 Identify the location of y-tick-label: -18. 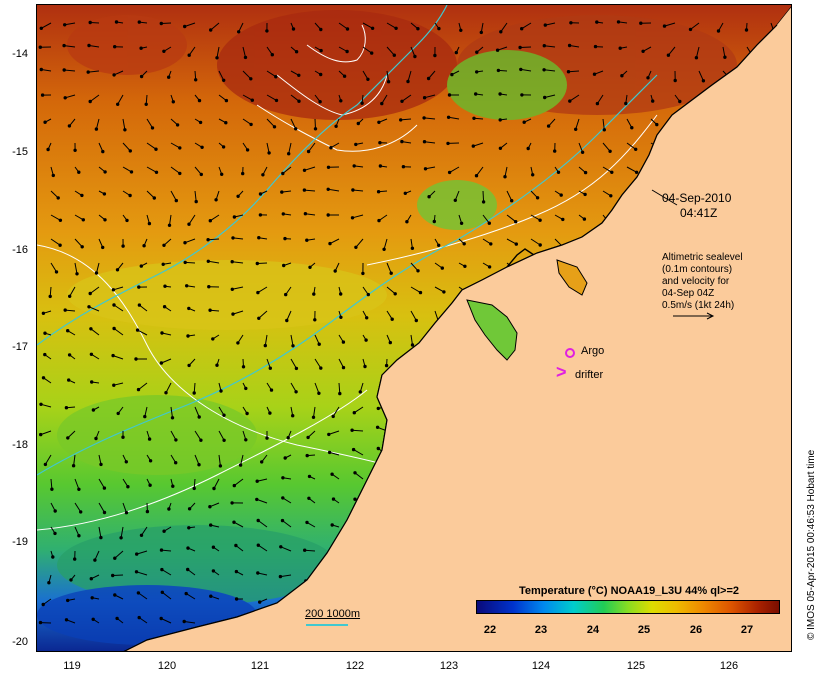
(20, 445).